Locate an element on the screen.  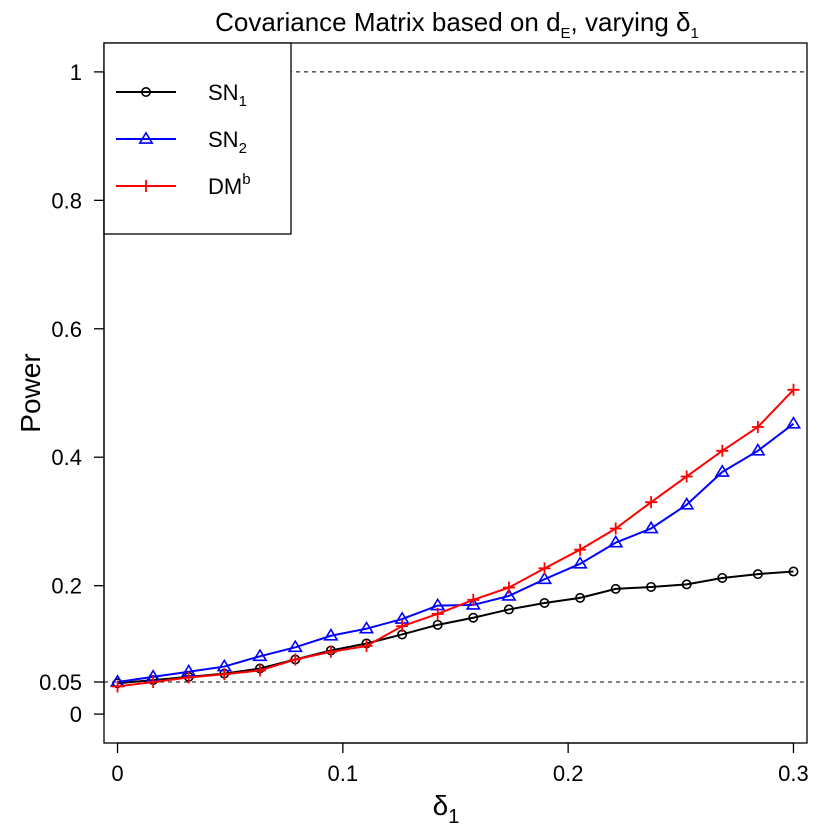
x-tick-label: 0.3 is located at coordinates (793, 773).